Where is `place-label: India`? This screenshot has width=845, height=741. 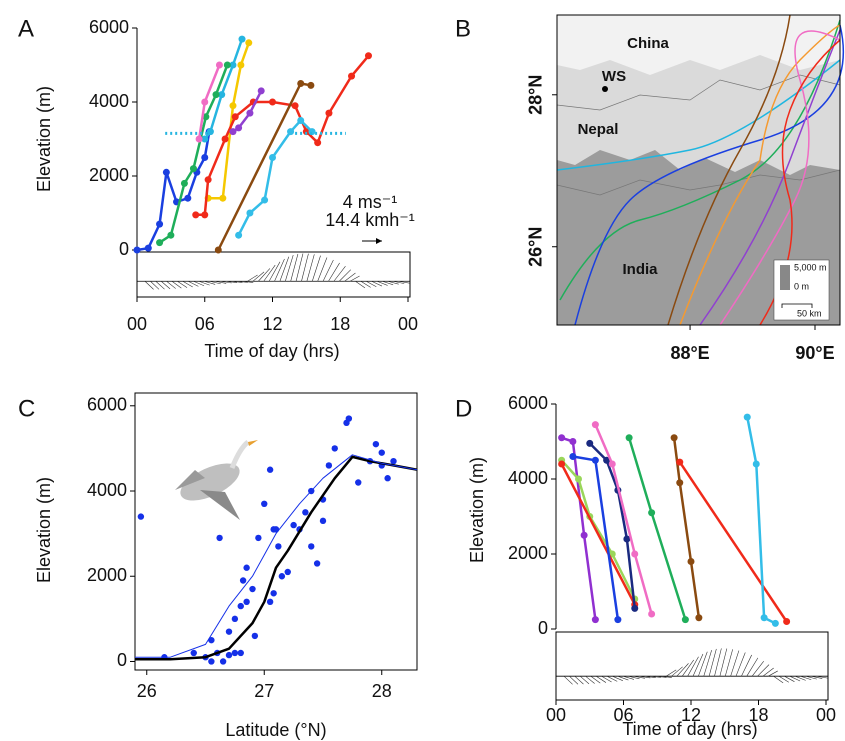 place-label: India is located at coordinates (640, 269).